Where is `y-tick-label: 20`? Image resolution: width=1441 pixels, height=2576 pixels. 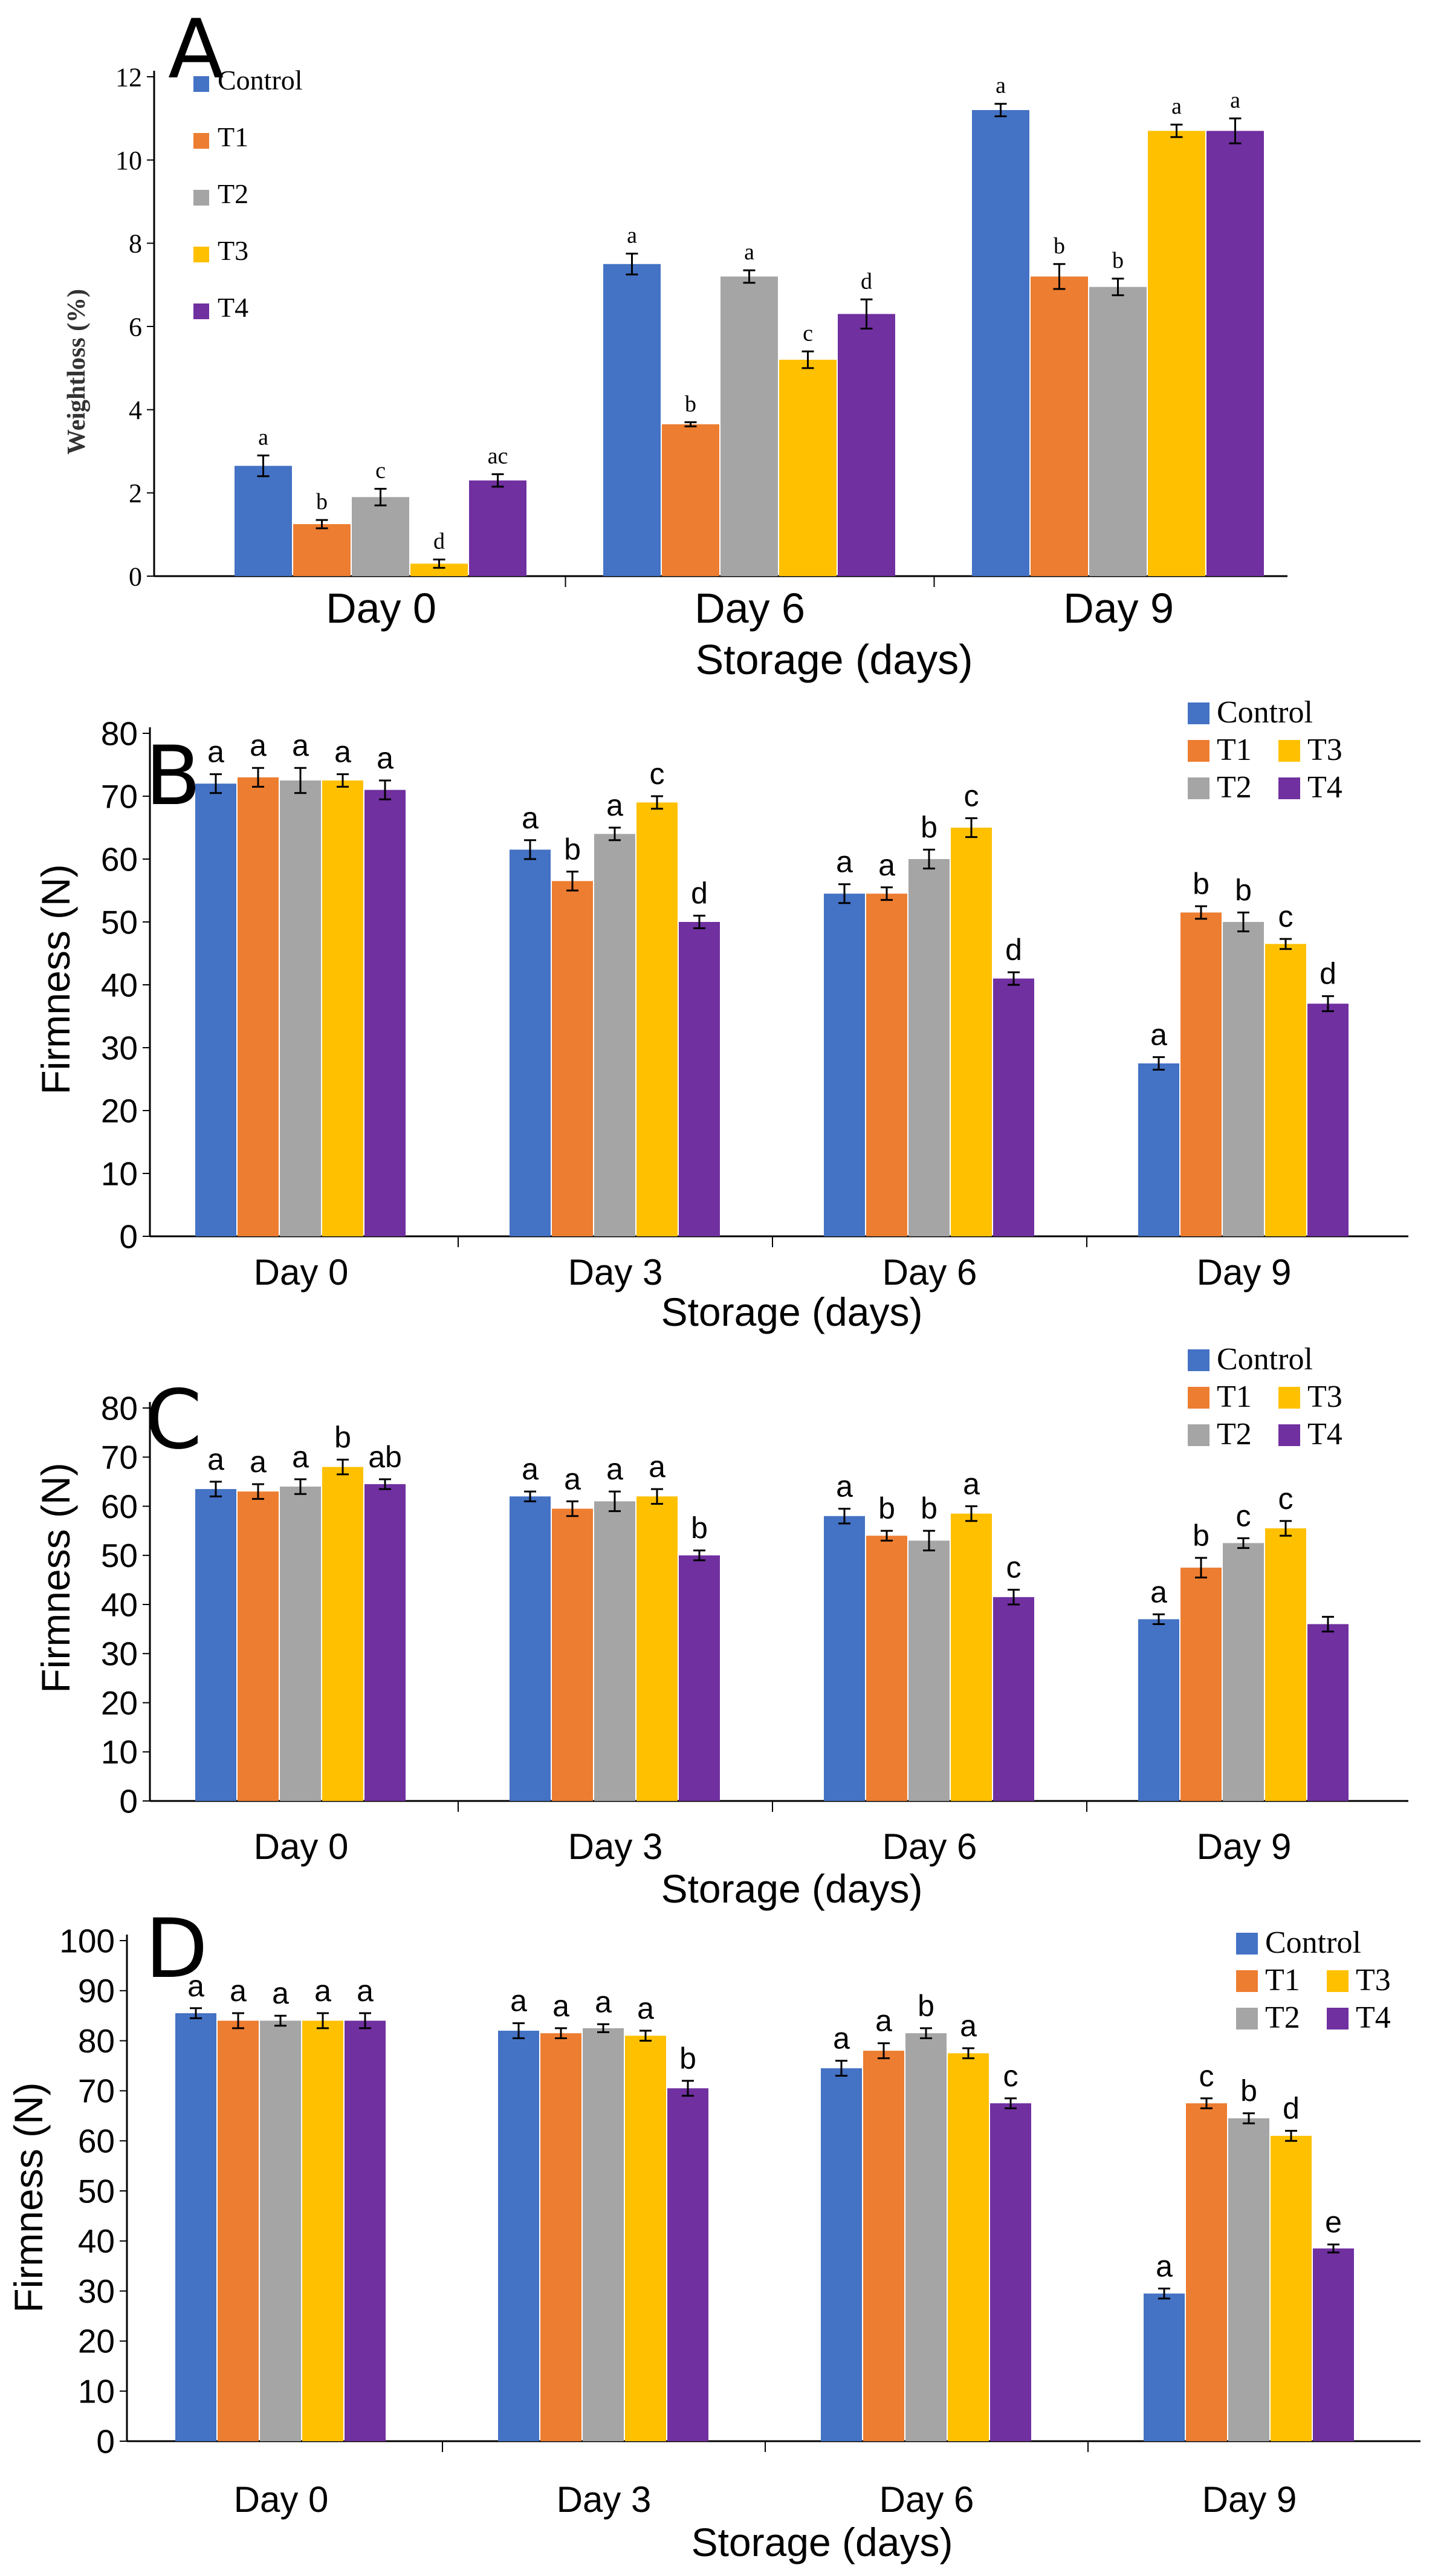 y-tick-label: 20 is located at coordinates (119, 1110).